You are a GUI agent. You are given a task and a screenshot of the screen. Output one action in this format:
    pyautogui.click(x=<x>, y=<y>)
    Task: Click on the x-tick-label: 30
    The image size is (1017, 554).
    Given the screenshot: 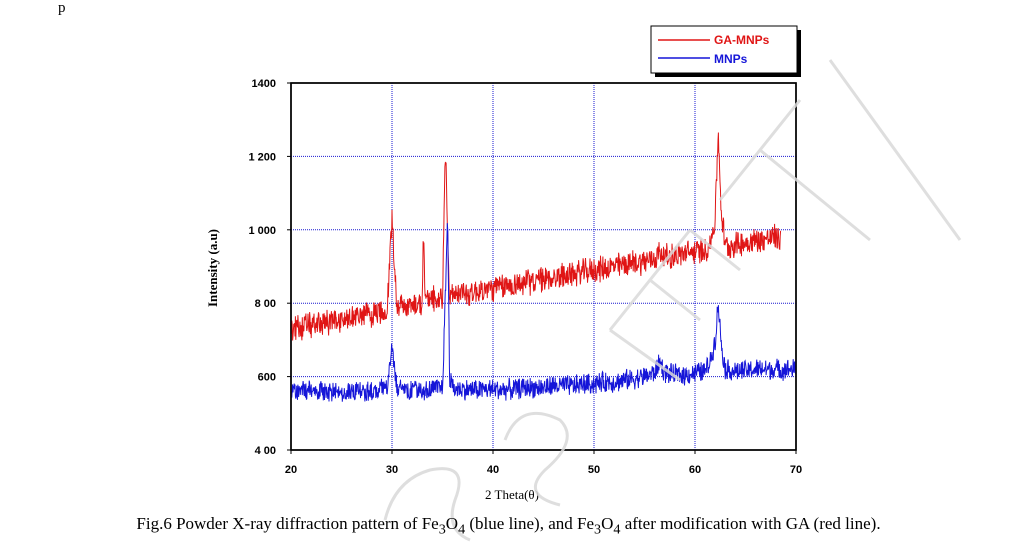 What is the action you would take?
    pyautogui.click(x=392, y=470)
    